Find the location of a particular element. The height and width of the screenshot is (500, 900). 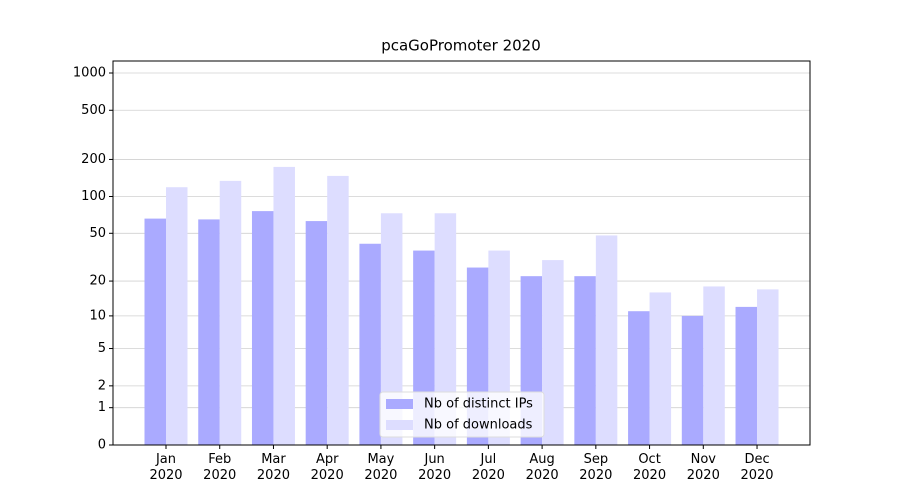

y-tick-label: 20 is located at coordinates (97, 281).